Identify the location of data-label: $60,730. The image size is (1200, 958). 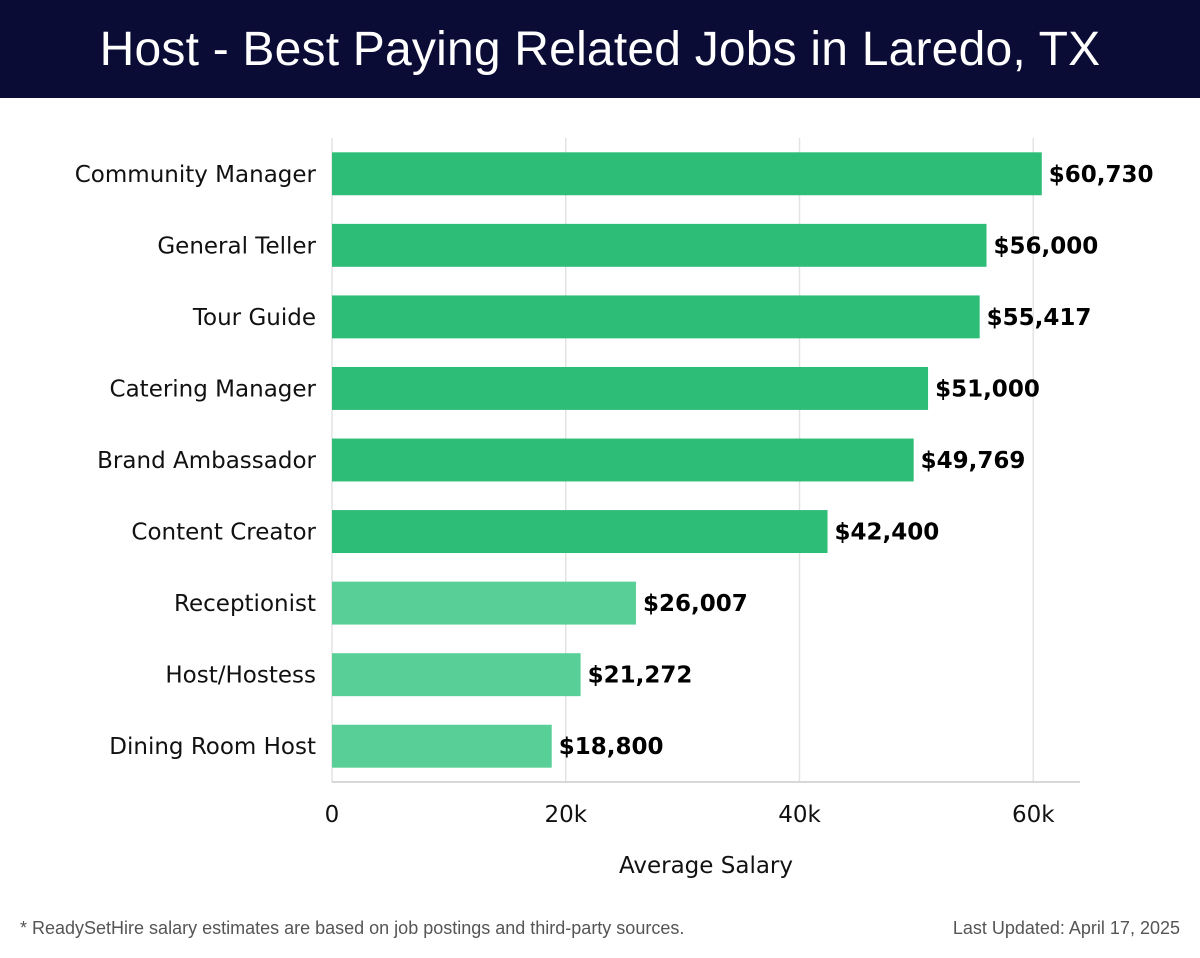
(1101, 175).